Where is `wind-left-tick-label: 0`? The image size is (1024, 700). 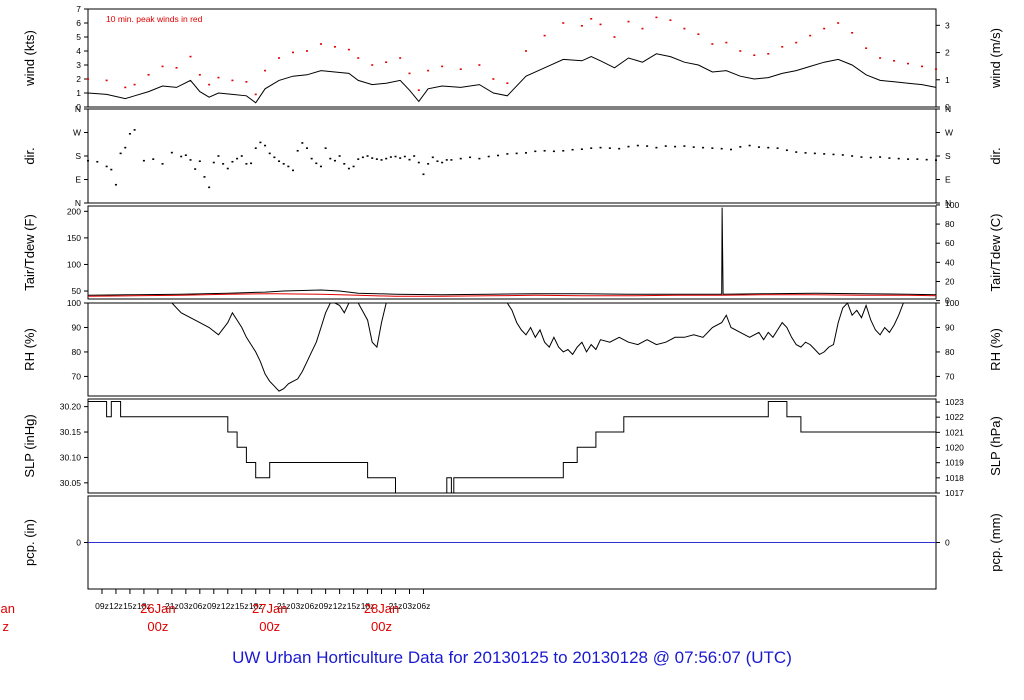
wind-left-tick-label: 0 is located at coordinates (78, 107).